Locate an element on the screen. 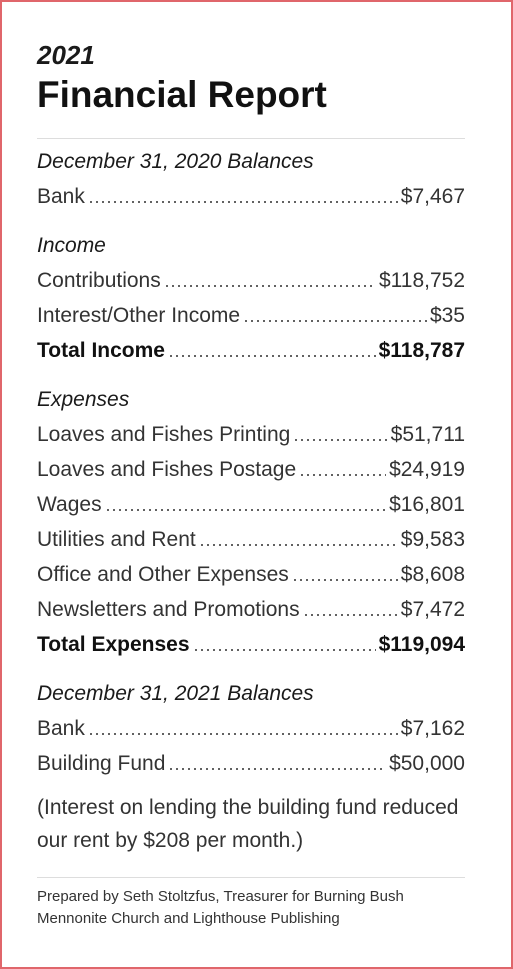 The width and height of the screenshot is (513, 969). line-item: Office and Other Expenses $8,608 is located at coordinates (251, 574).